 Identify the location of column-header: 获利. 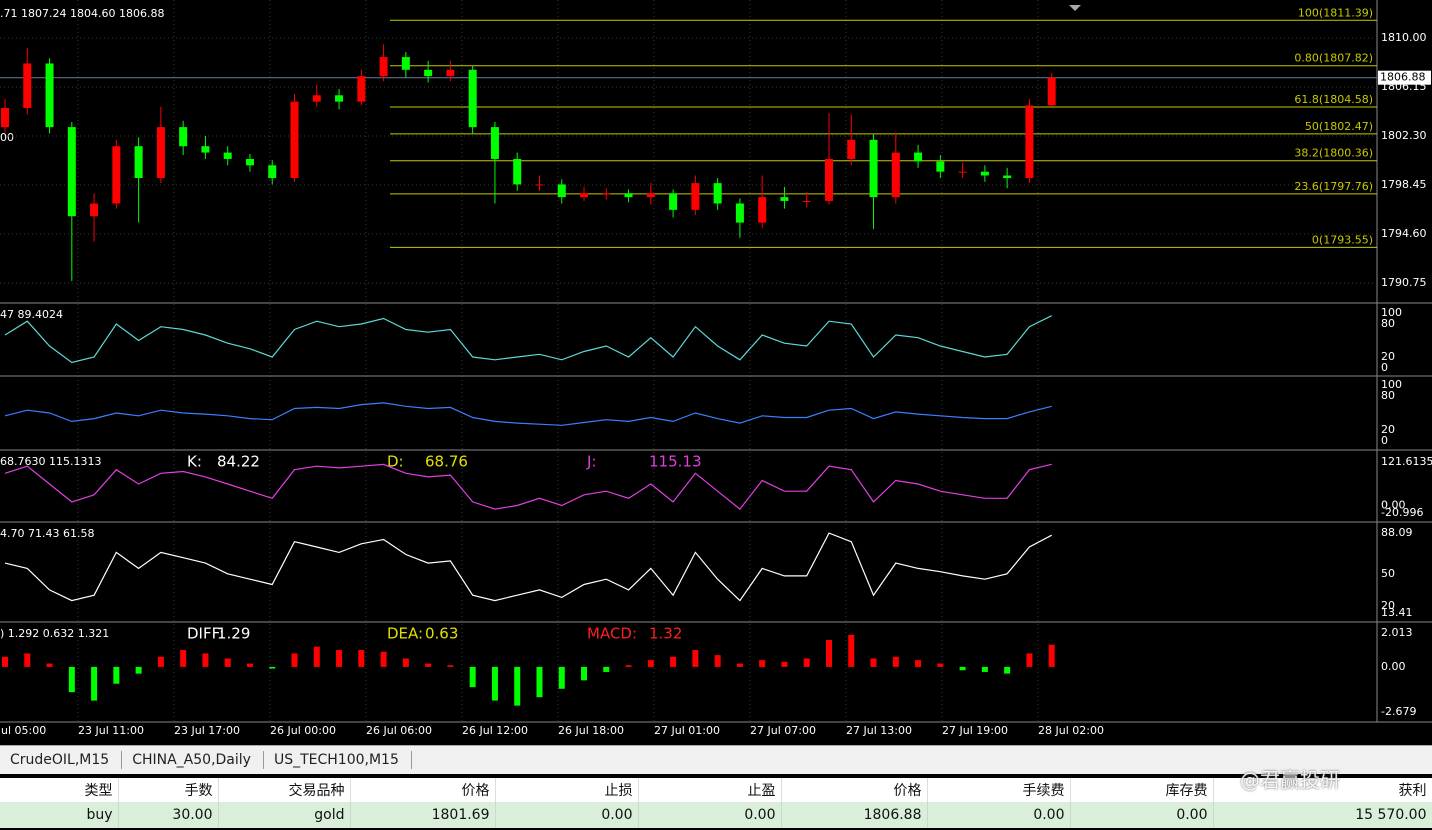
(1322, 790).